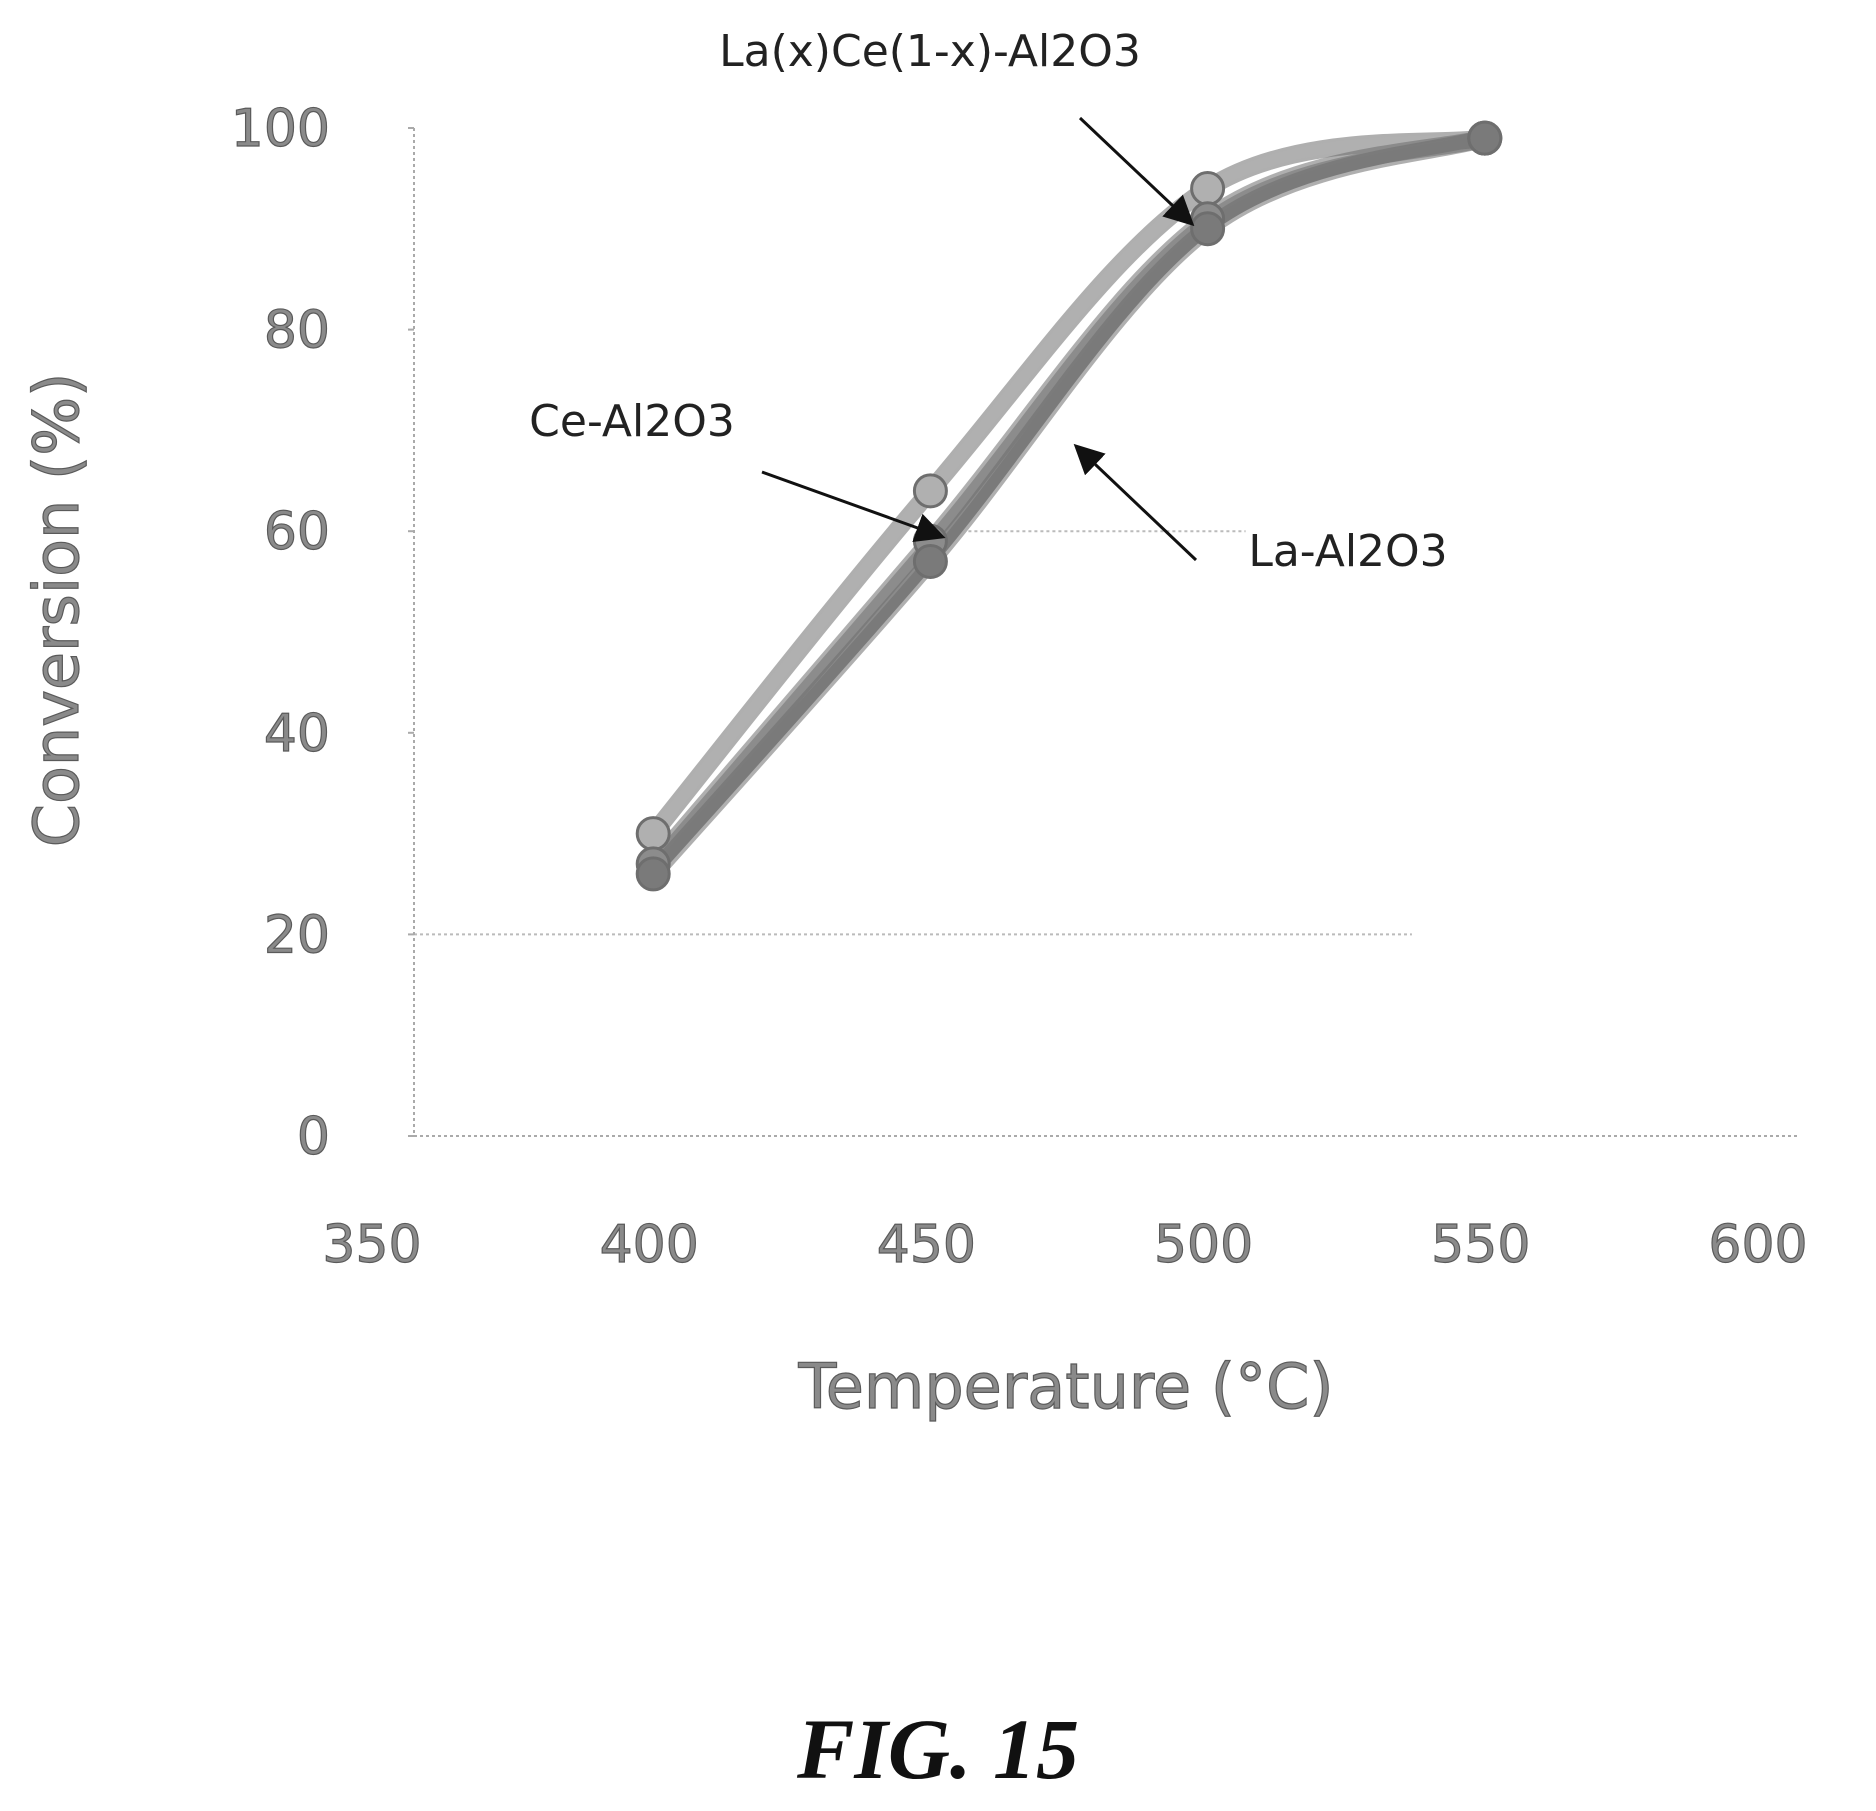 The width and height of the screenshot is (1876, 1811). What do you see at coordinates (280, 129) in the screenshot?
I see `y-tick-label: 100` at bounding box center [280, 129].